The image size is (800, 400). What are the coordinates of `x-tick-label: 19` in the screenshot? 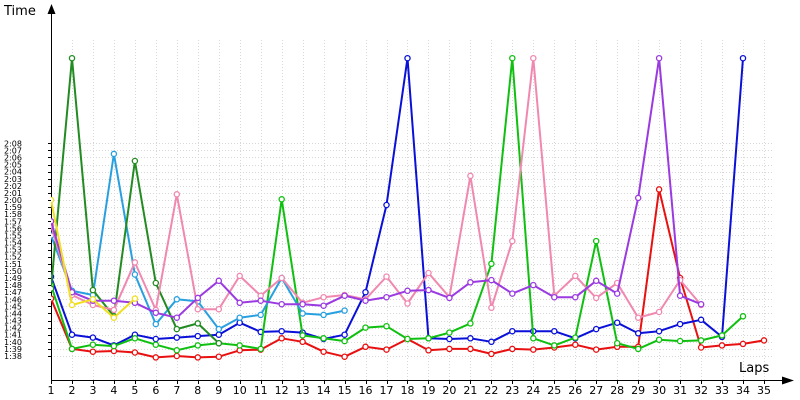 It's located at (428, 390).